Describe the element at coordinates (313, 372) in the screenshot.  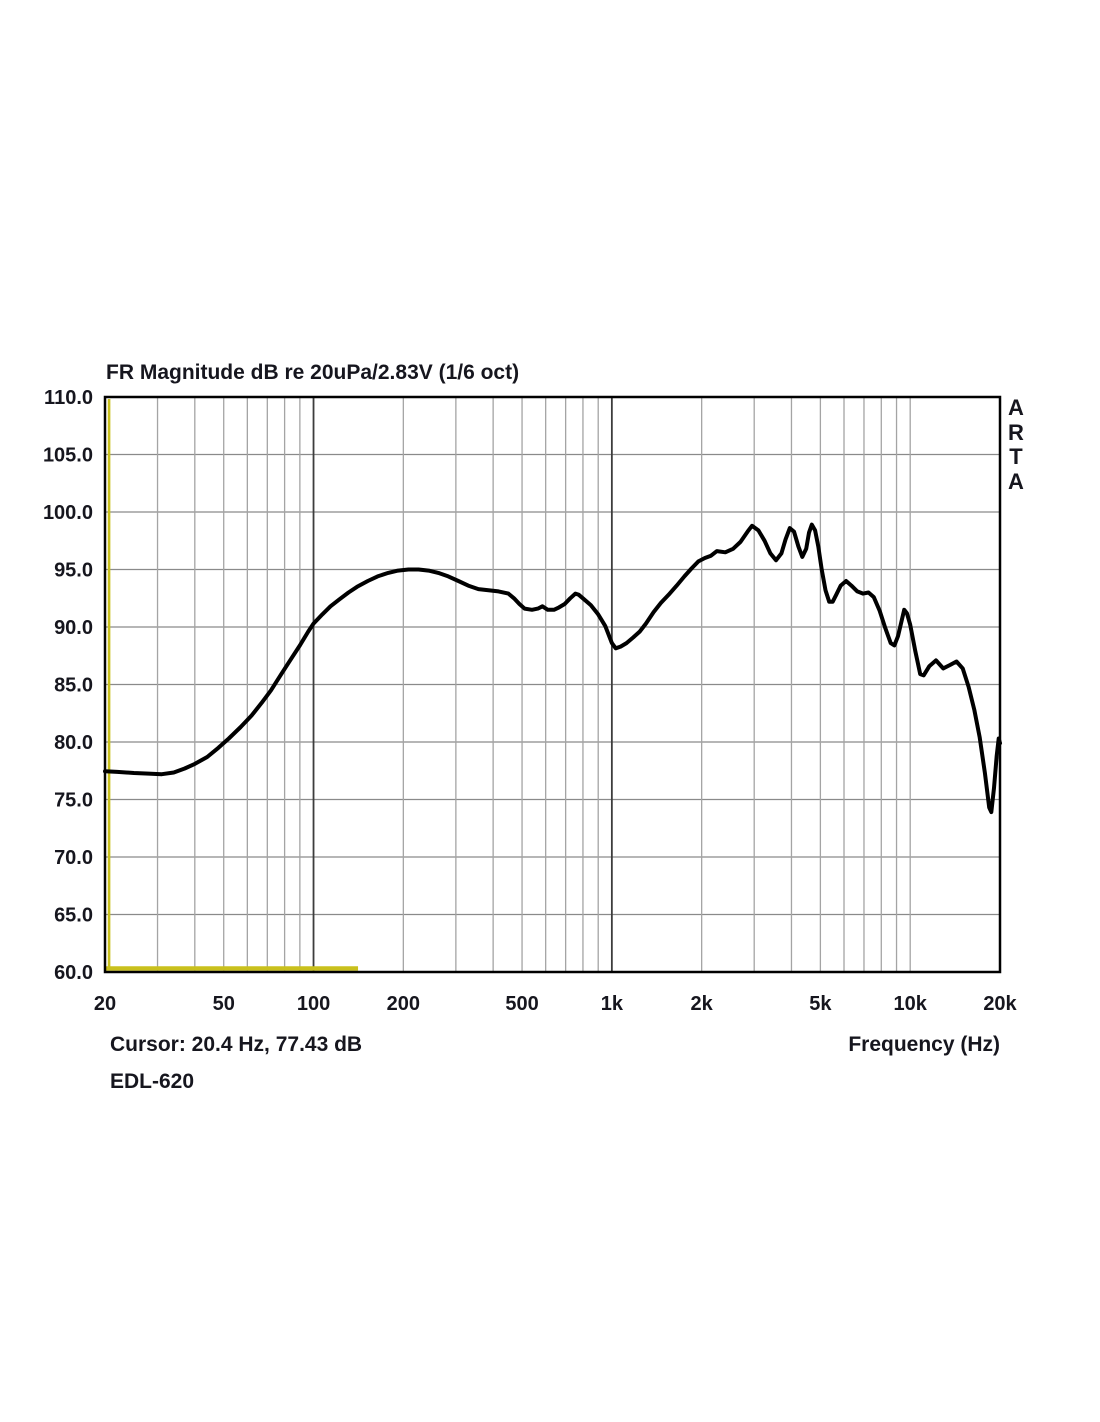
I see `chart-title: FR Magnitude dB re 20uPa/2.83V (1/6 oct)` at that location.